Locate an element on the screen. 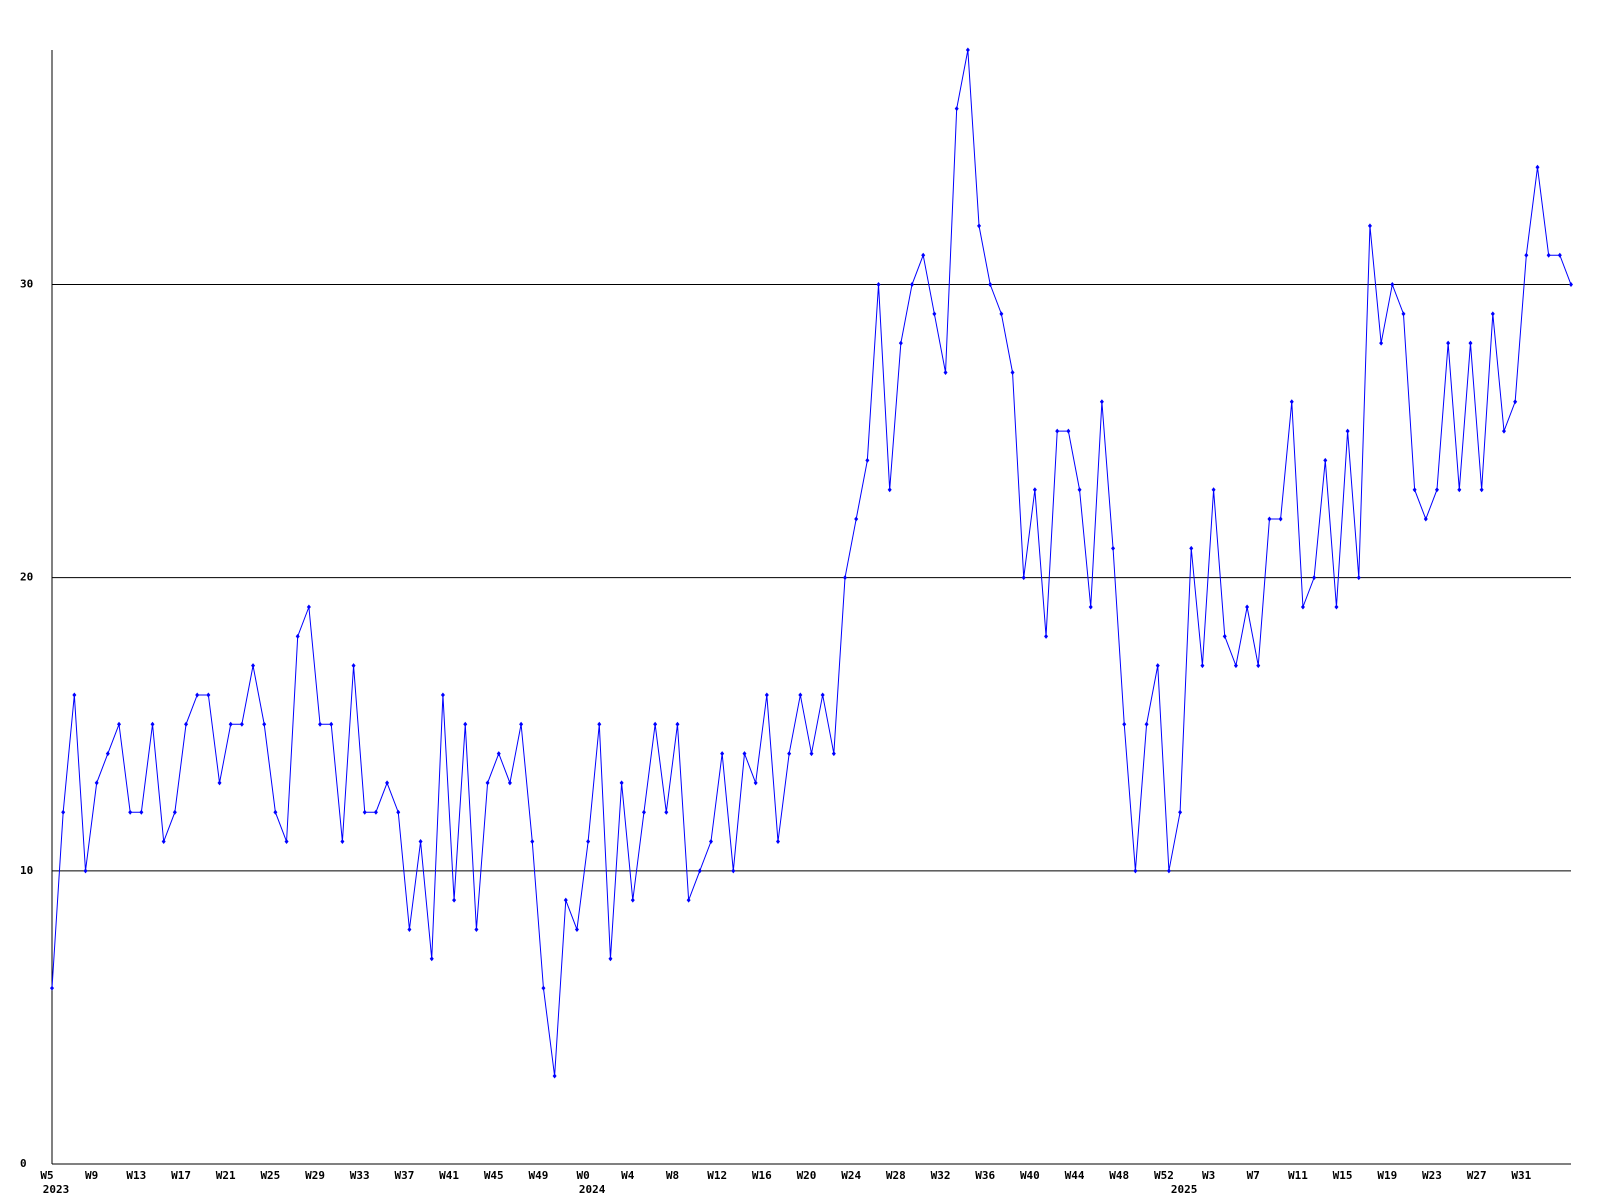 The image size is (1600, 1200). x-tick-label: W20 is located at coordinates (807, 1175).